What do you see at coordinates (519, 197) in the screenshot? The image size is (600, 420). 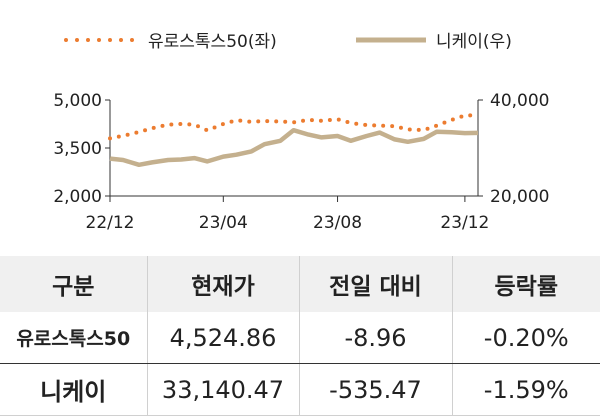 I see `right-y-tick-label: 20,000` at bounding box center [519, 197].